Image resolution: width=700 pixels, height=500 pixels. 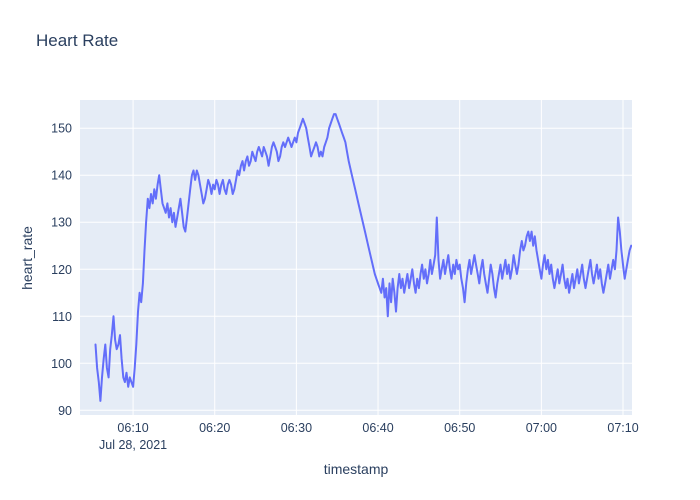 I want to click on y-tick-label: 90, so click(x=65, y=411).